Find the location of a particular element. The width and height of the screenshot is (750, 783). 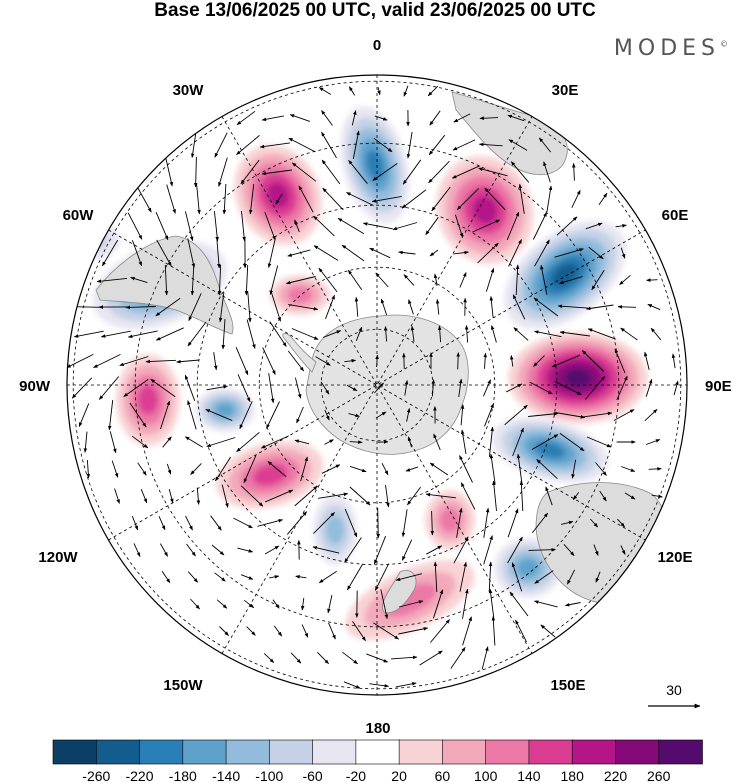

colorbar-tick-label: -260 is located at coordinates (96, 775).